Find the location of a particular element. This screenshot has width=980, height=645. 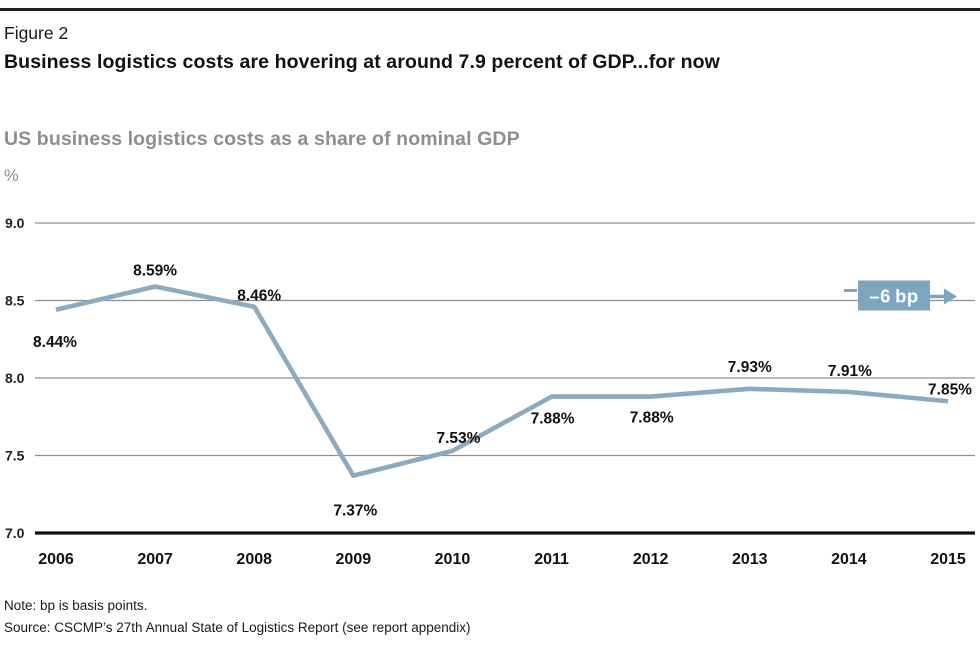

data-point-label: 8.44% is located at coordinates (55, 342).